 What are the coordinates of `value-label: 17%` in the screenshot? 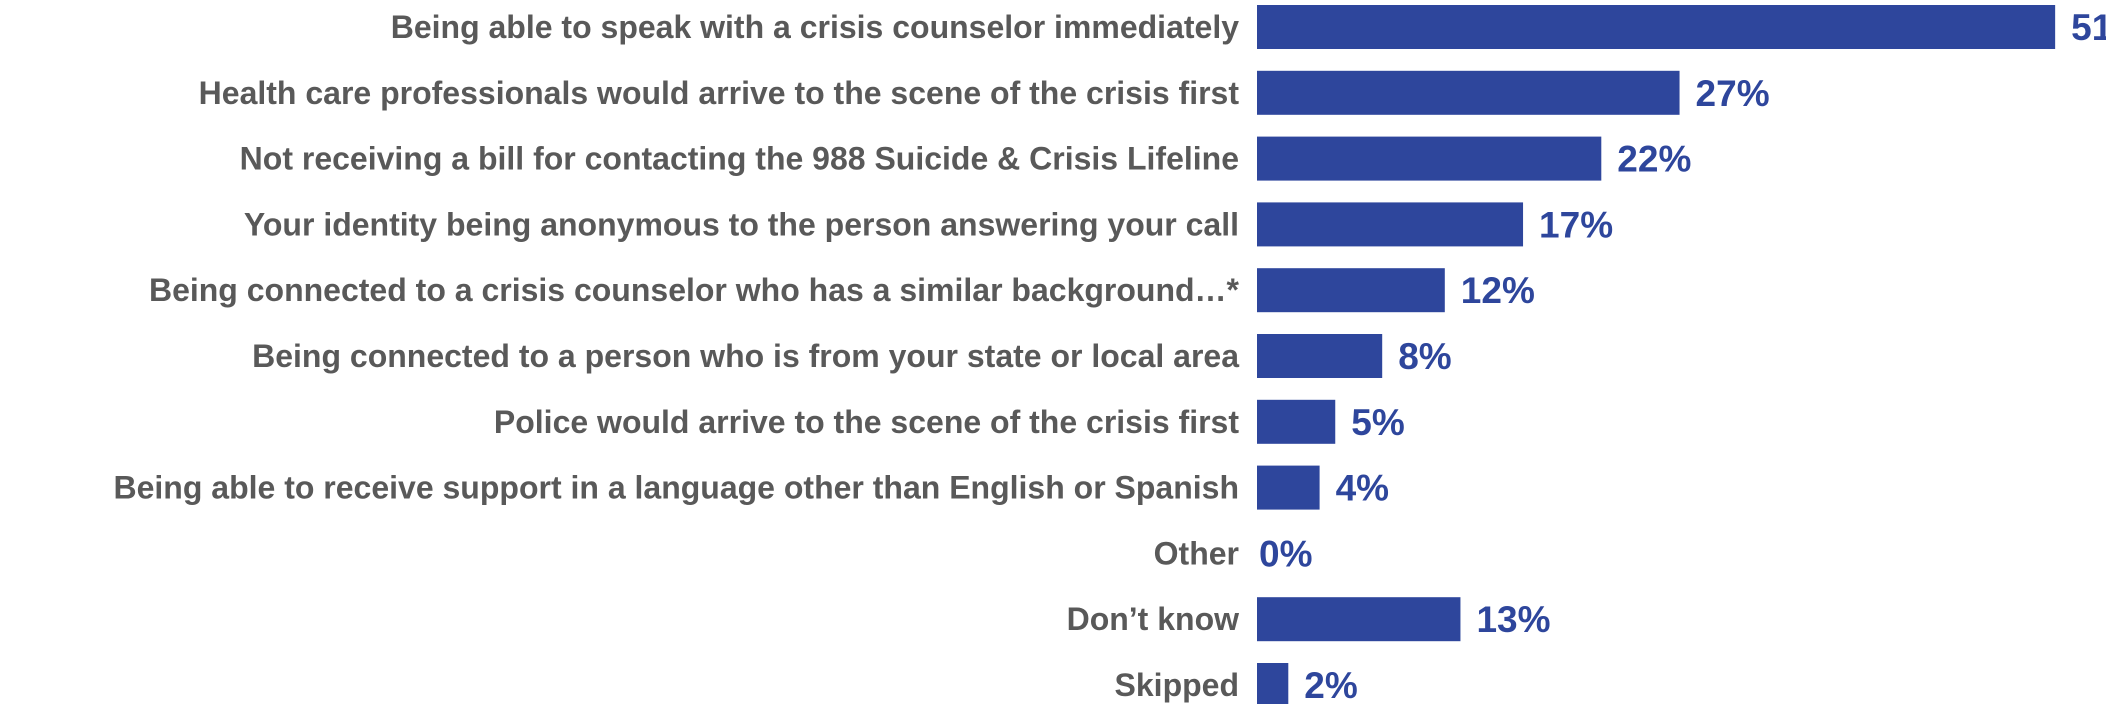 It's located at (1576, 224).